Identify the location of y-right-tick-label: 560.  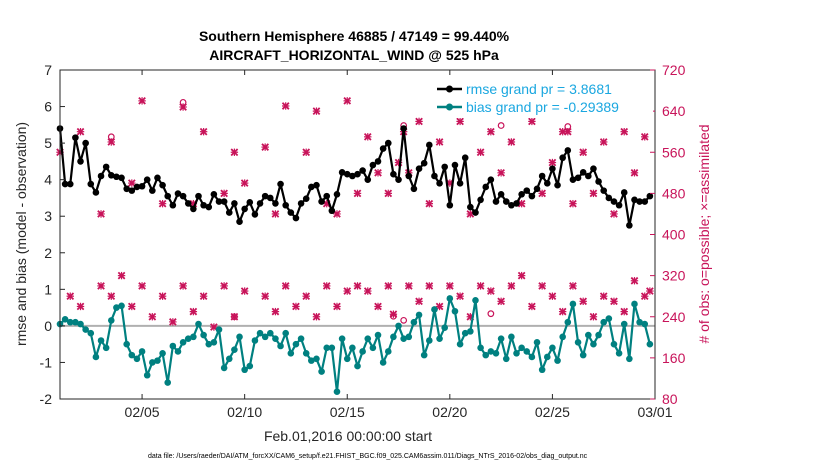
(674, 152).